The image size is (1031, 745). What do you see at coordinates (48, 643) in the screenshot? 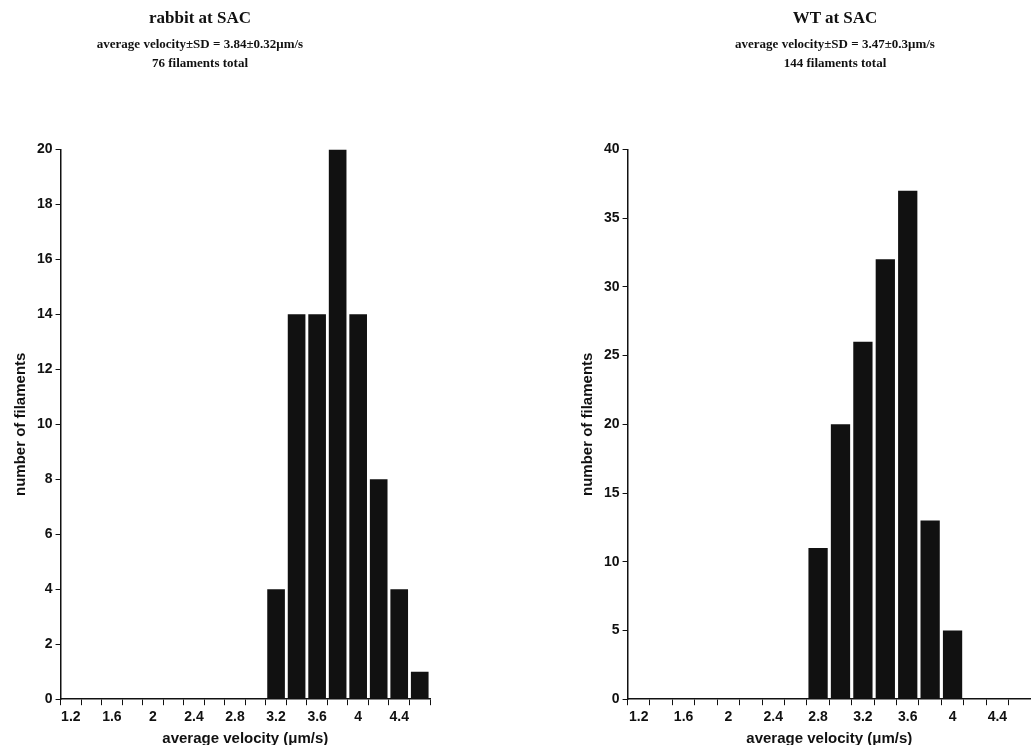
I see `y-tick-label: 2` at bounding box center [48, 643].